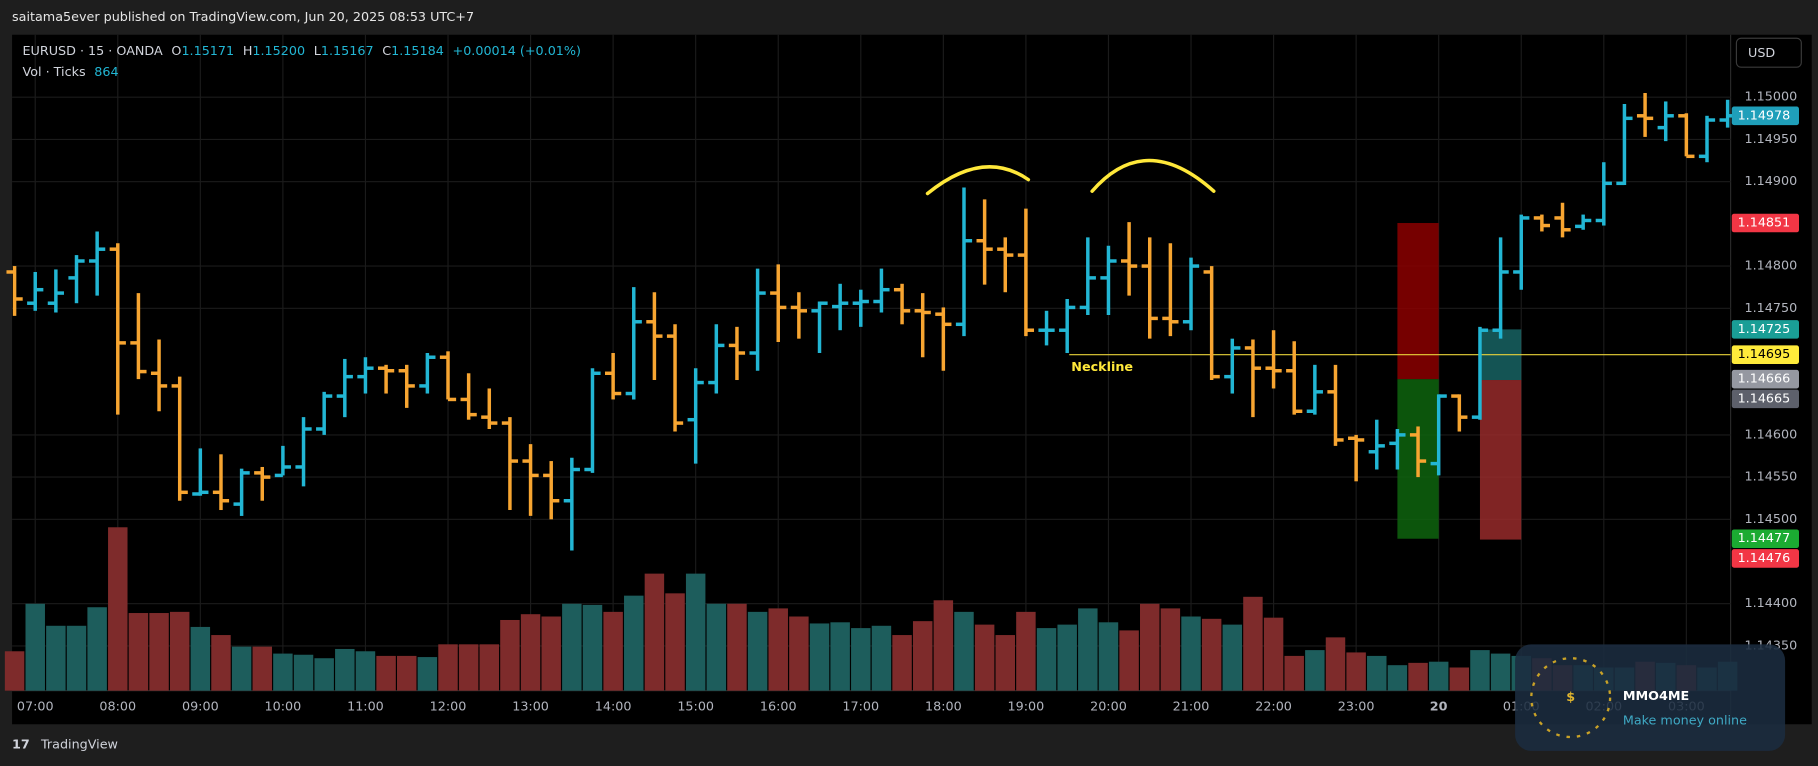 The height and width of the screenshot is (766, 1818). Describe the element at coordinates (35, 706) in the screenshot. I see `x-tick-label: 07:00` at that location.